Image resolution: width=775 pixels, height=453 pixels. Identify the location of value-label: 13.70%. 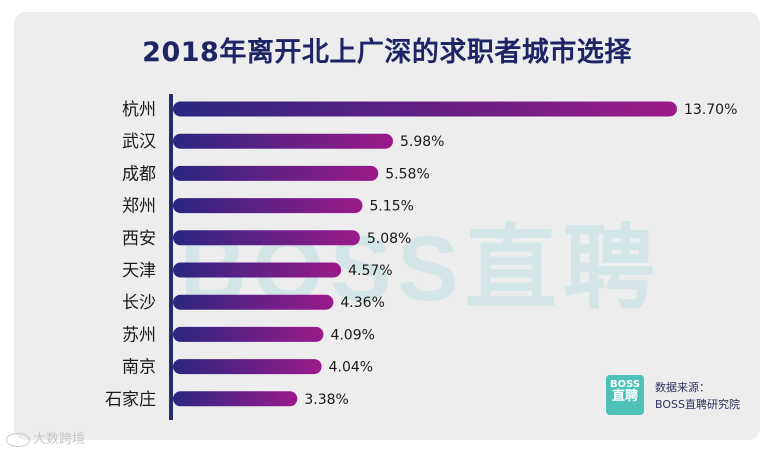
(710, 110).